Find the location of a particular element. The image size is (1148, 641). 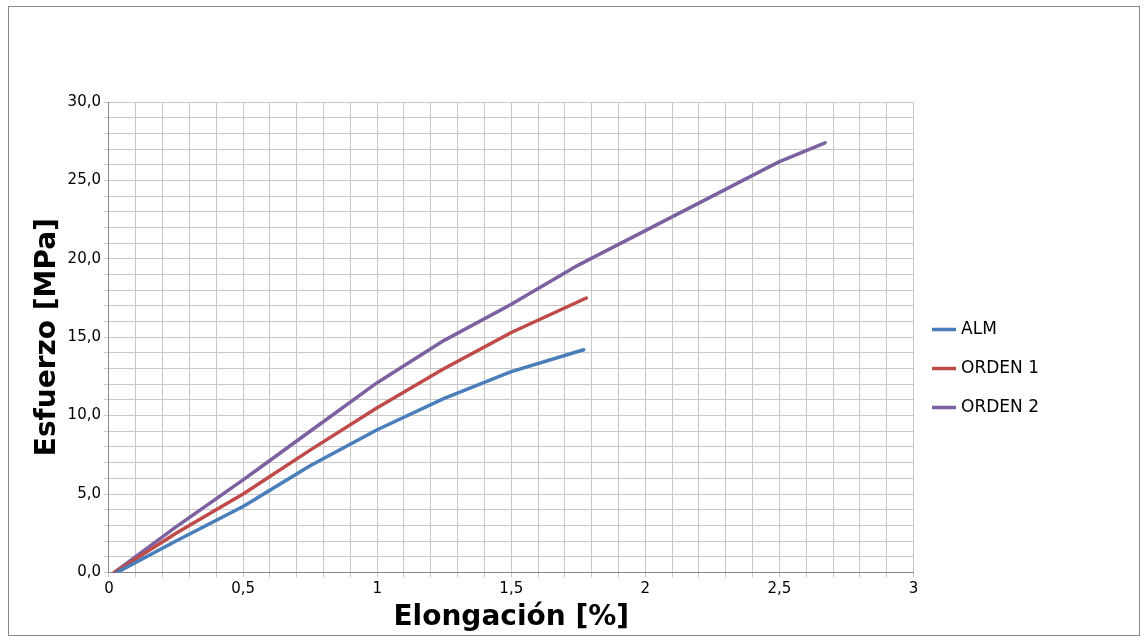

x-tick-label: 0,5 is located at coordinates (243, 588).